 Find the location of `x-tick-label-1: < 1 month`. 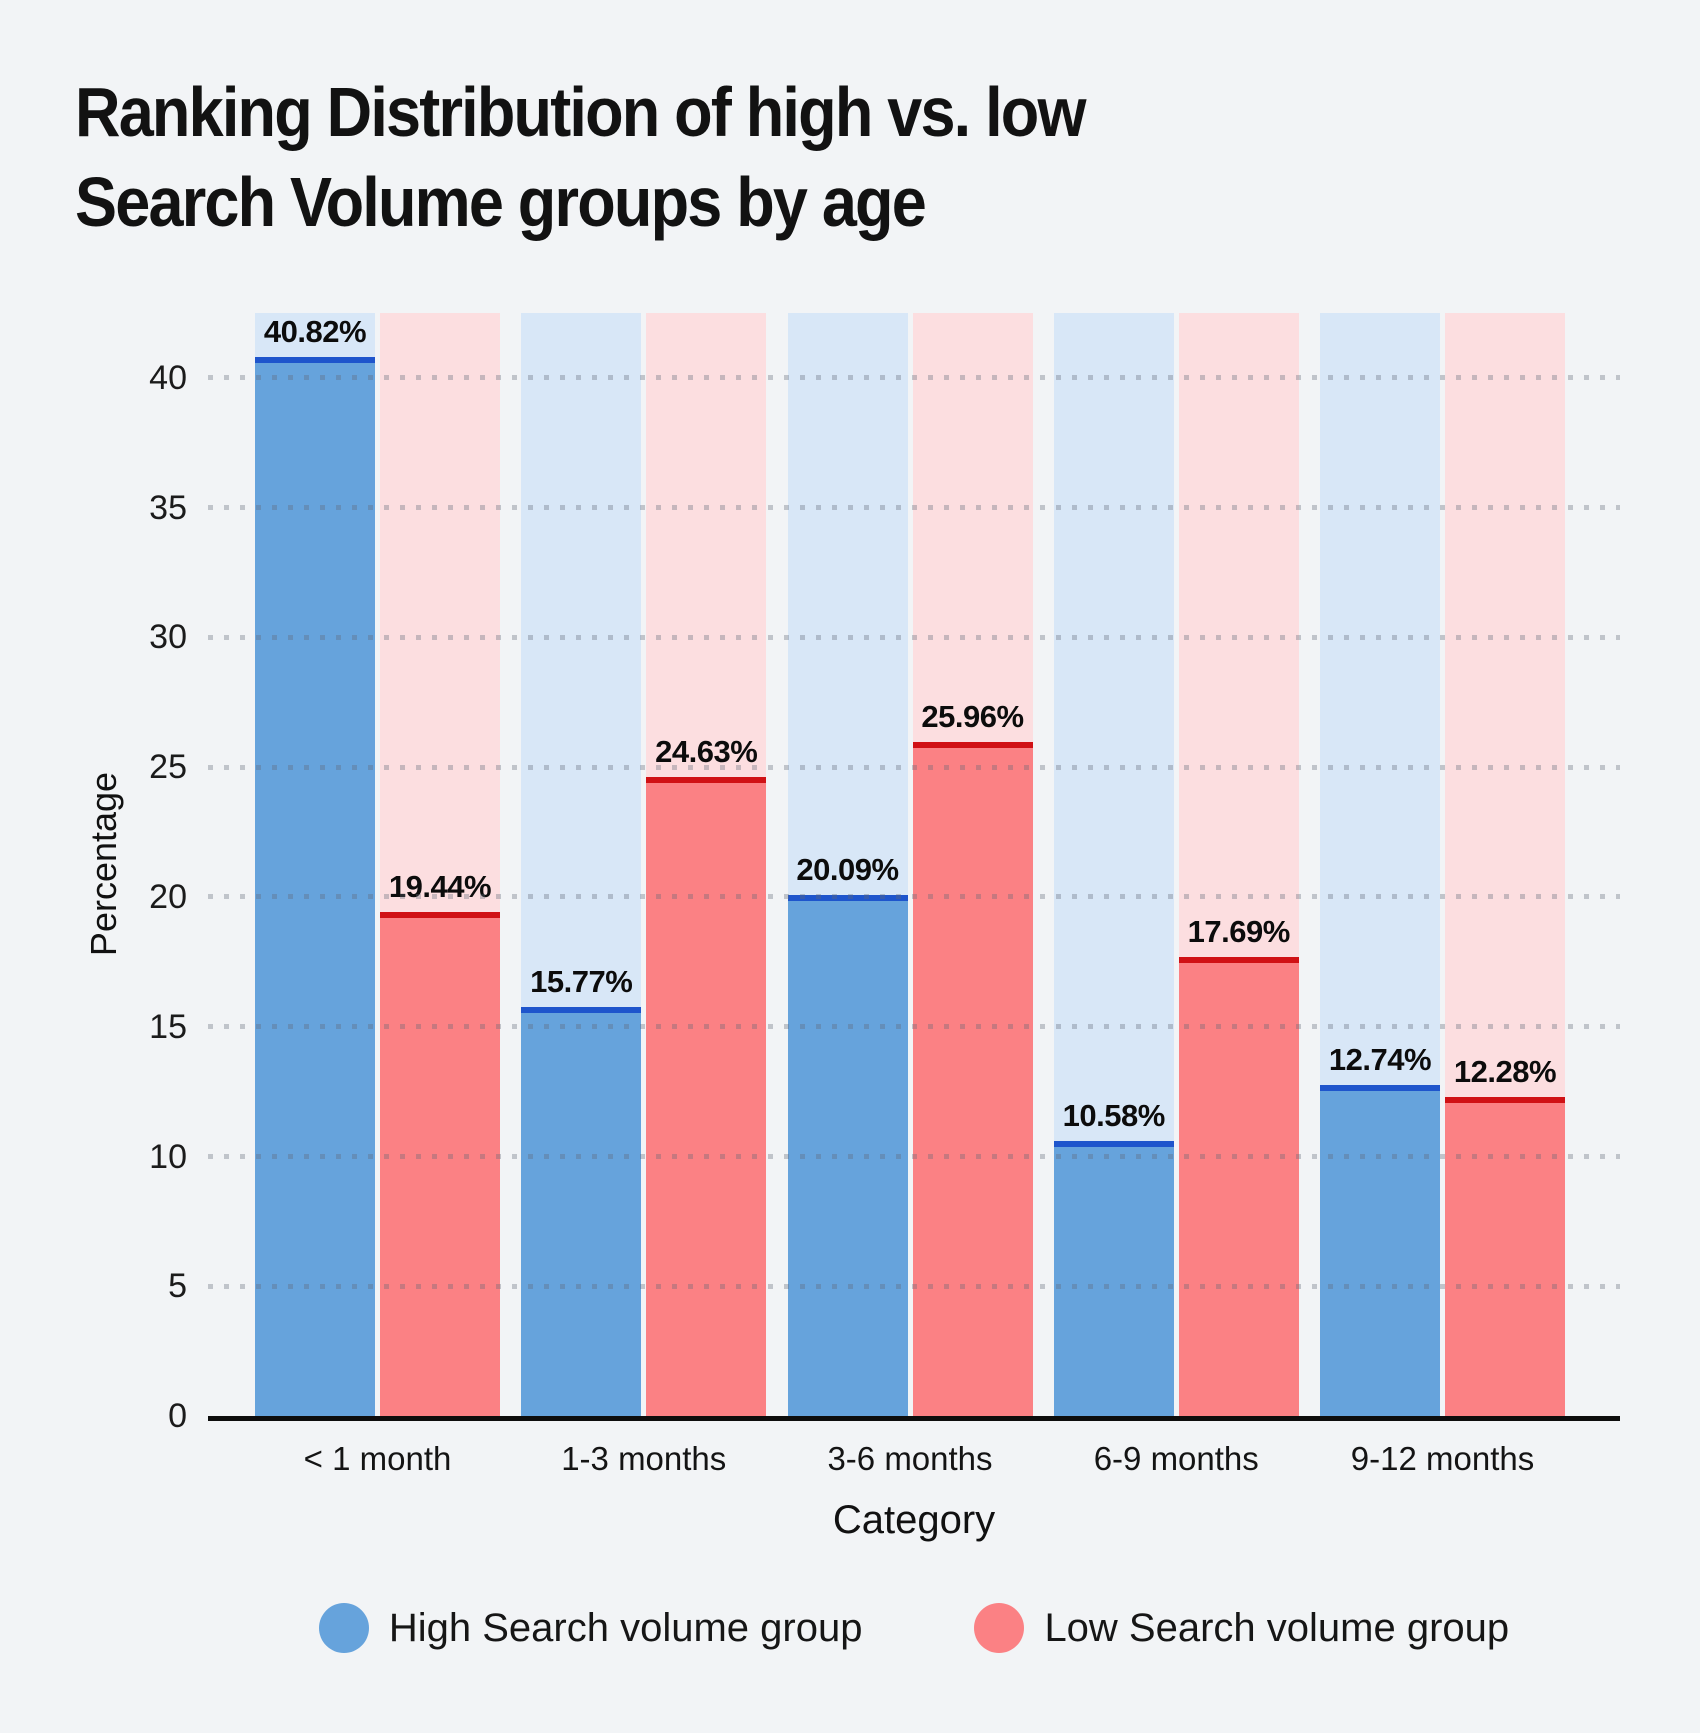

x-tick-label-1: < 1 month is located at coordinates (377, 1458).